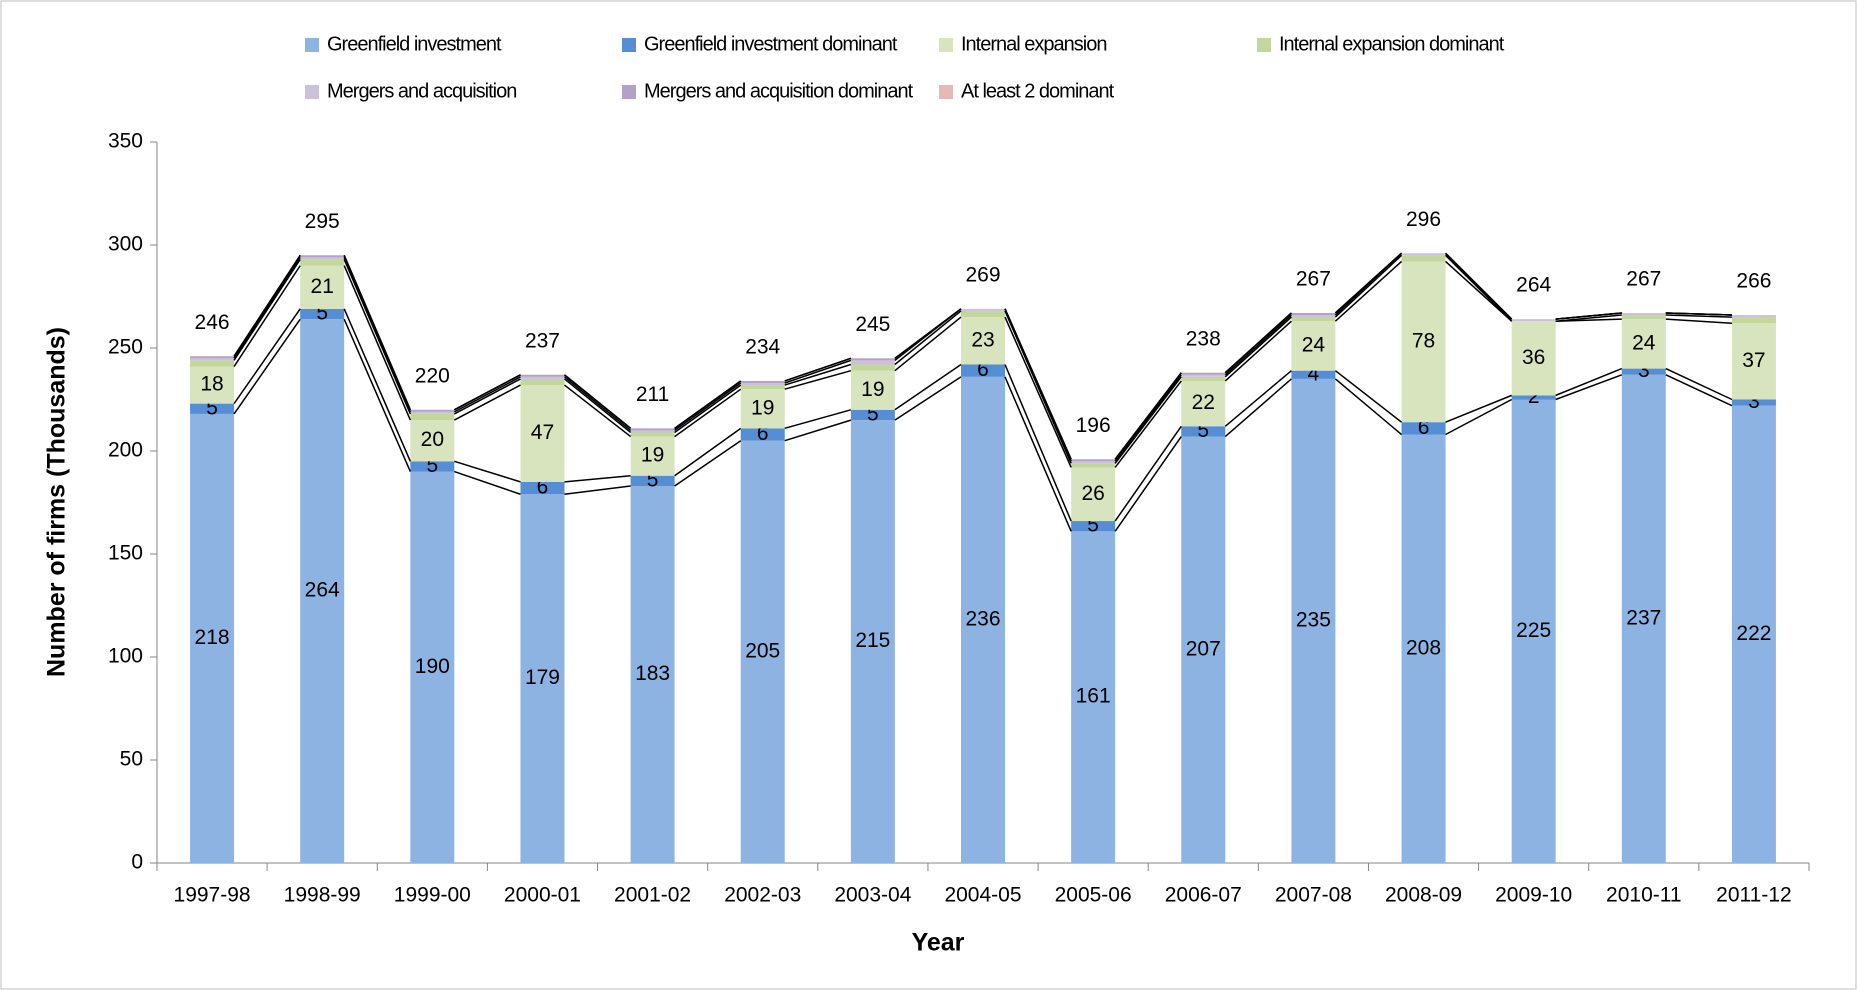 The image size is (1857, 990). What do you see at coordinates (1033, 44) in the screenshot?
I see `legend-label: Internal expansion` at bounding box center [1033, 44].